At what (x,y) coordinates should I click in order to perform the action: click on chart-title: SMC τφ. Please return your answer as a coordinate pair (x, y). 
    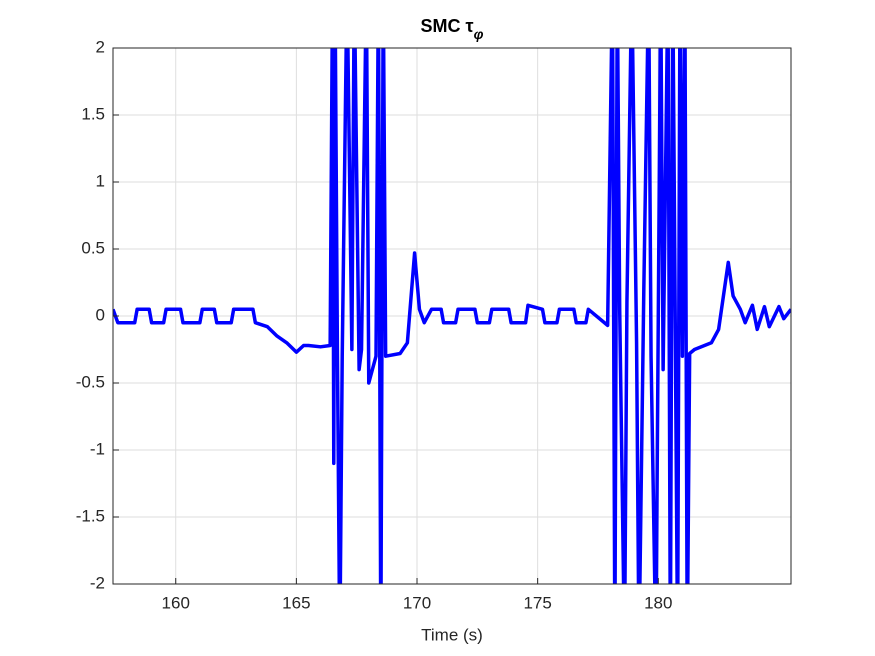
    Looking at the image, I should click on (452, 29).